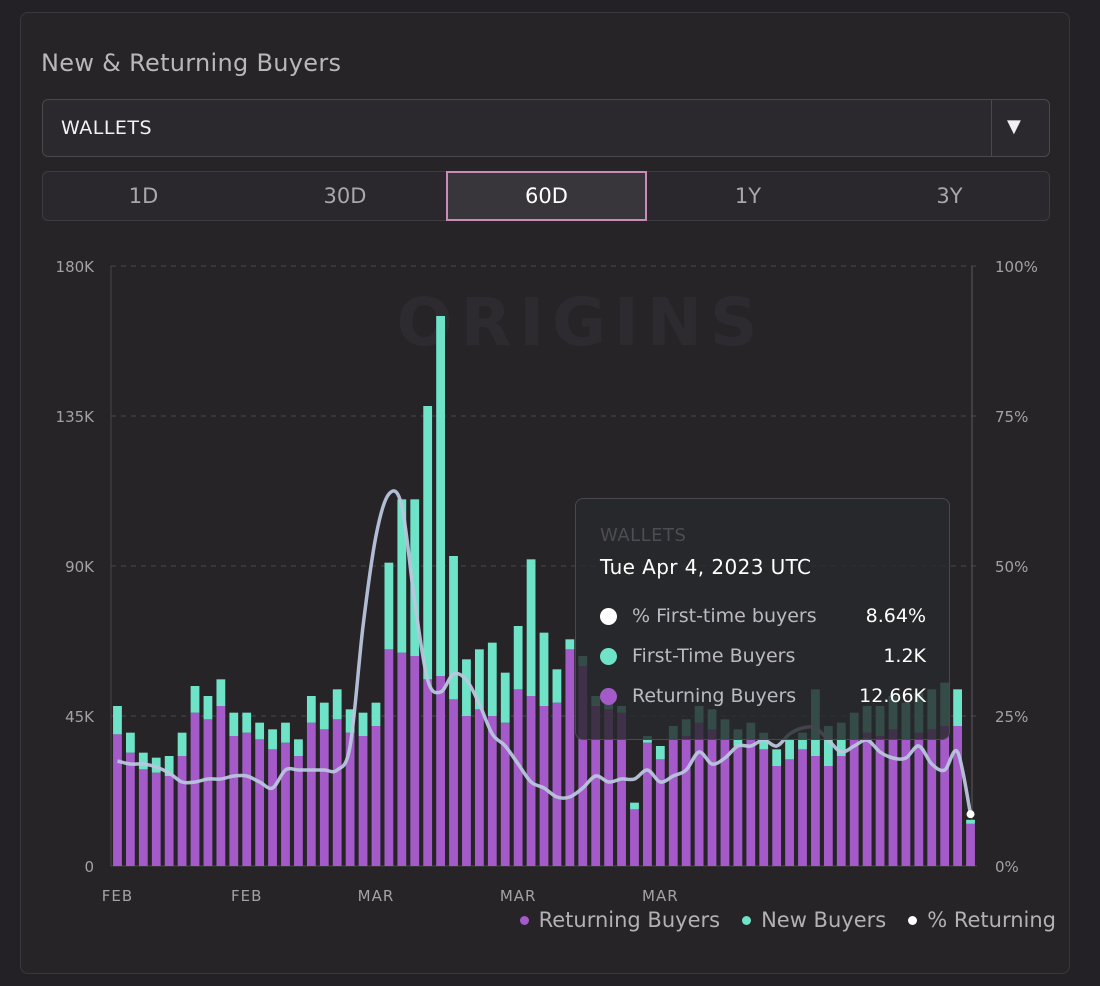 The height and width of the screenshot is (986, 1100). What do you see at coordinates (895, 616) in the screenshot?
I see `tooltip-row-value: 8.64%` at bounding box center [895, 616].